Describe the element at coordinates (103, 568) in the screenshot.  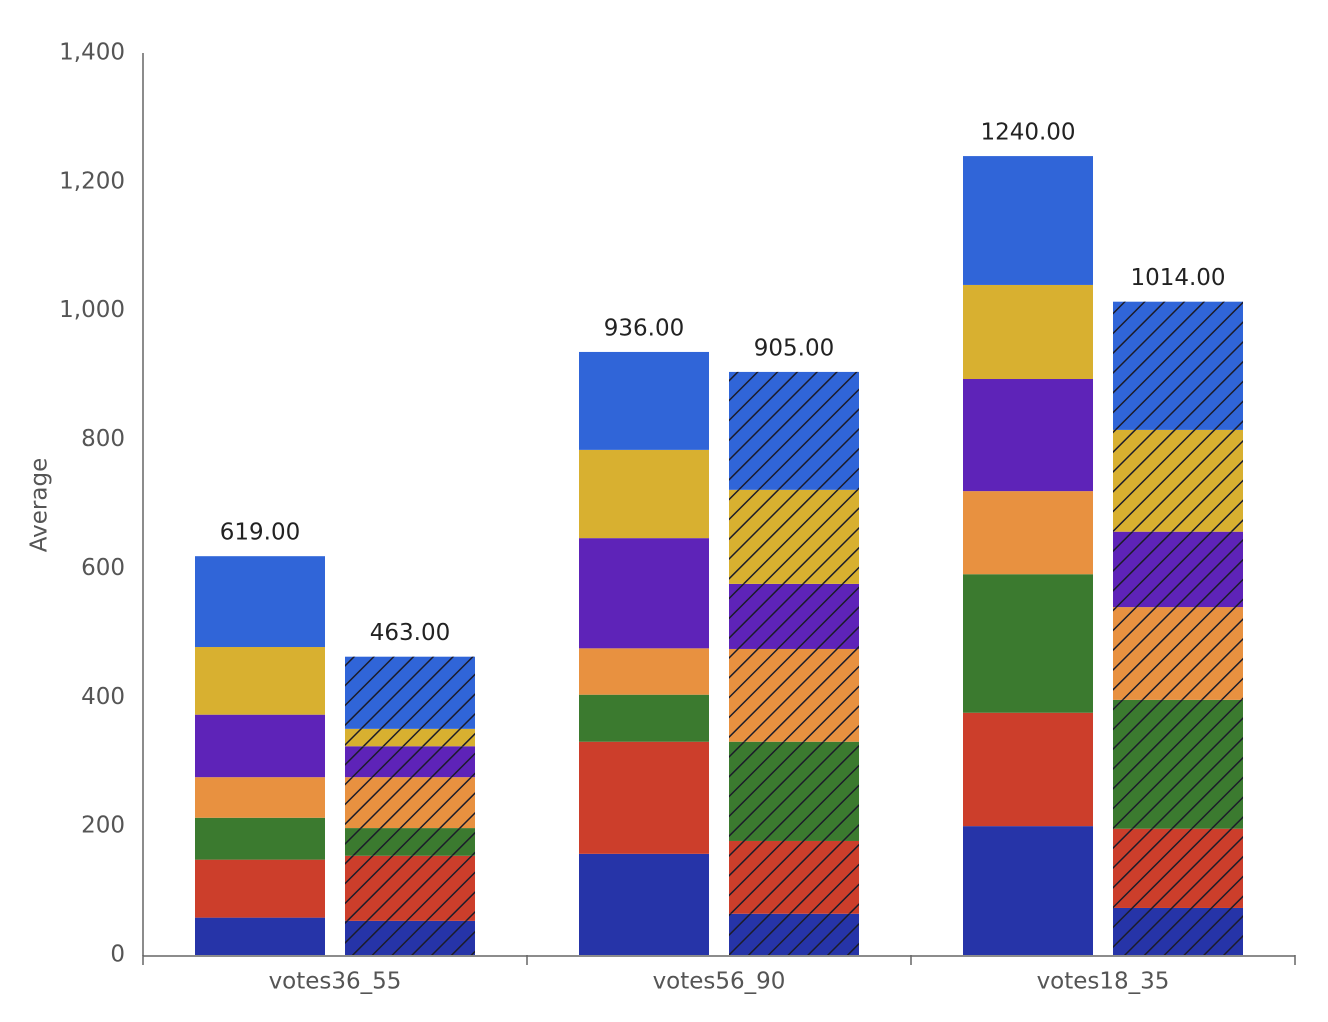
I see `y-tick-label: 600` at that location.